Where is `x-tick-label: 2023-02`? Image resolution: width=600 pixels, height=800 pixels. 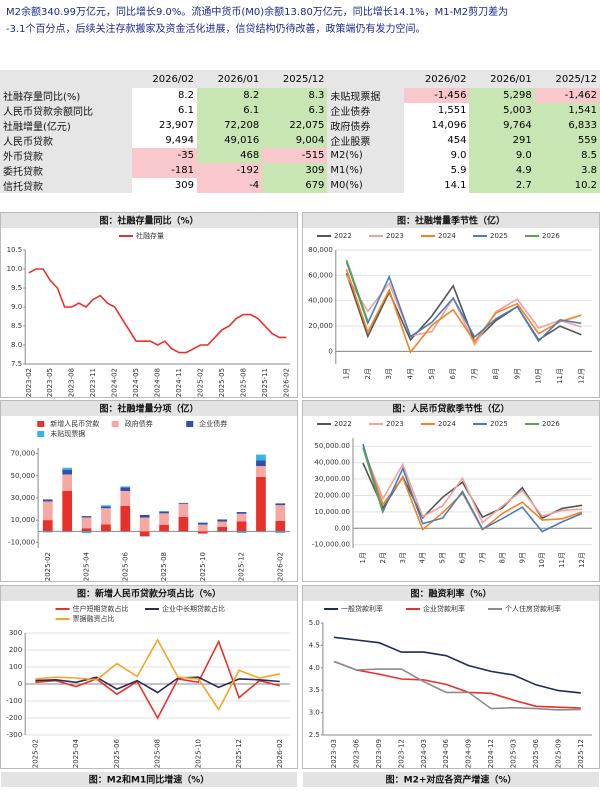
x-tick-label: 2023-02 is located at coordinates (29, 382).